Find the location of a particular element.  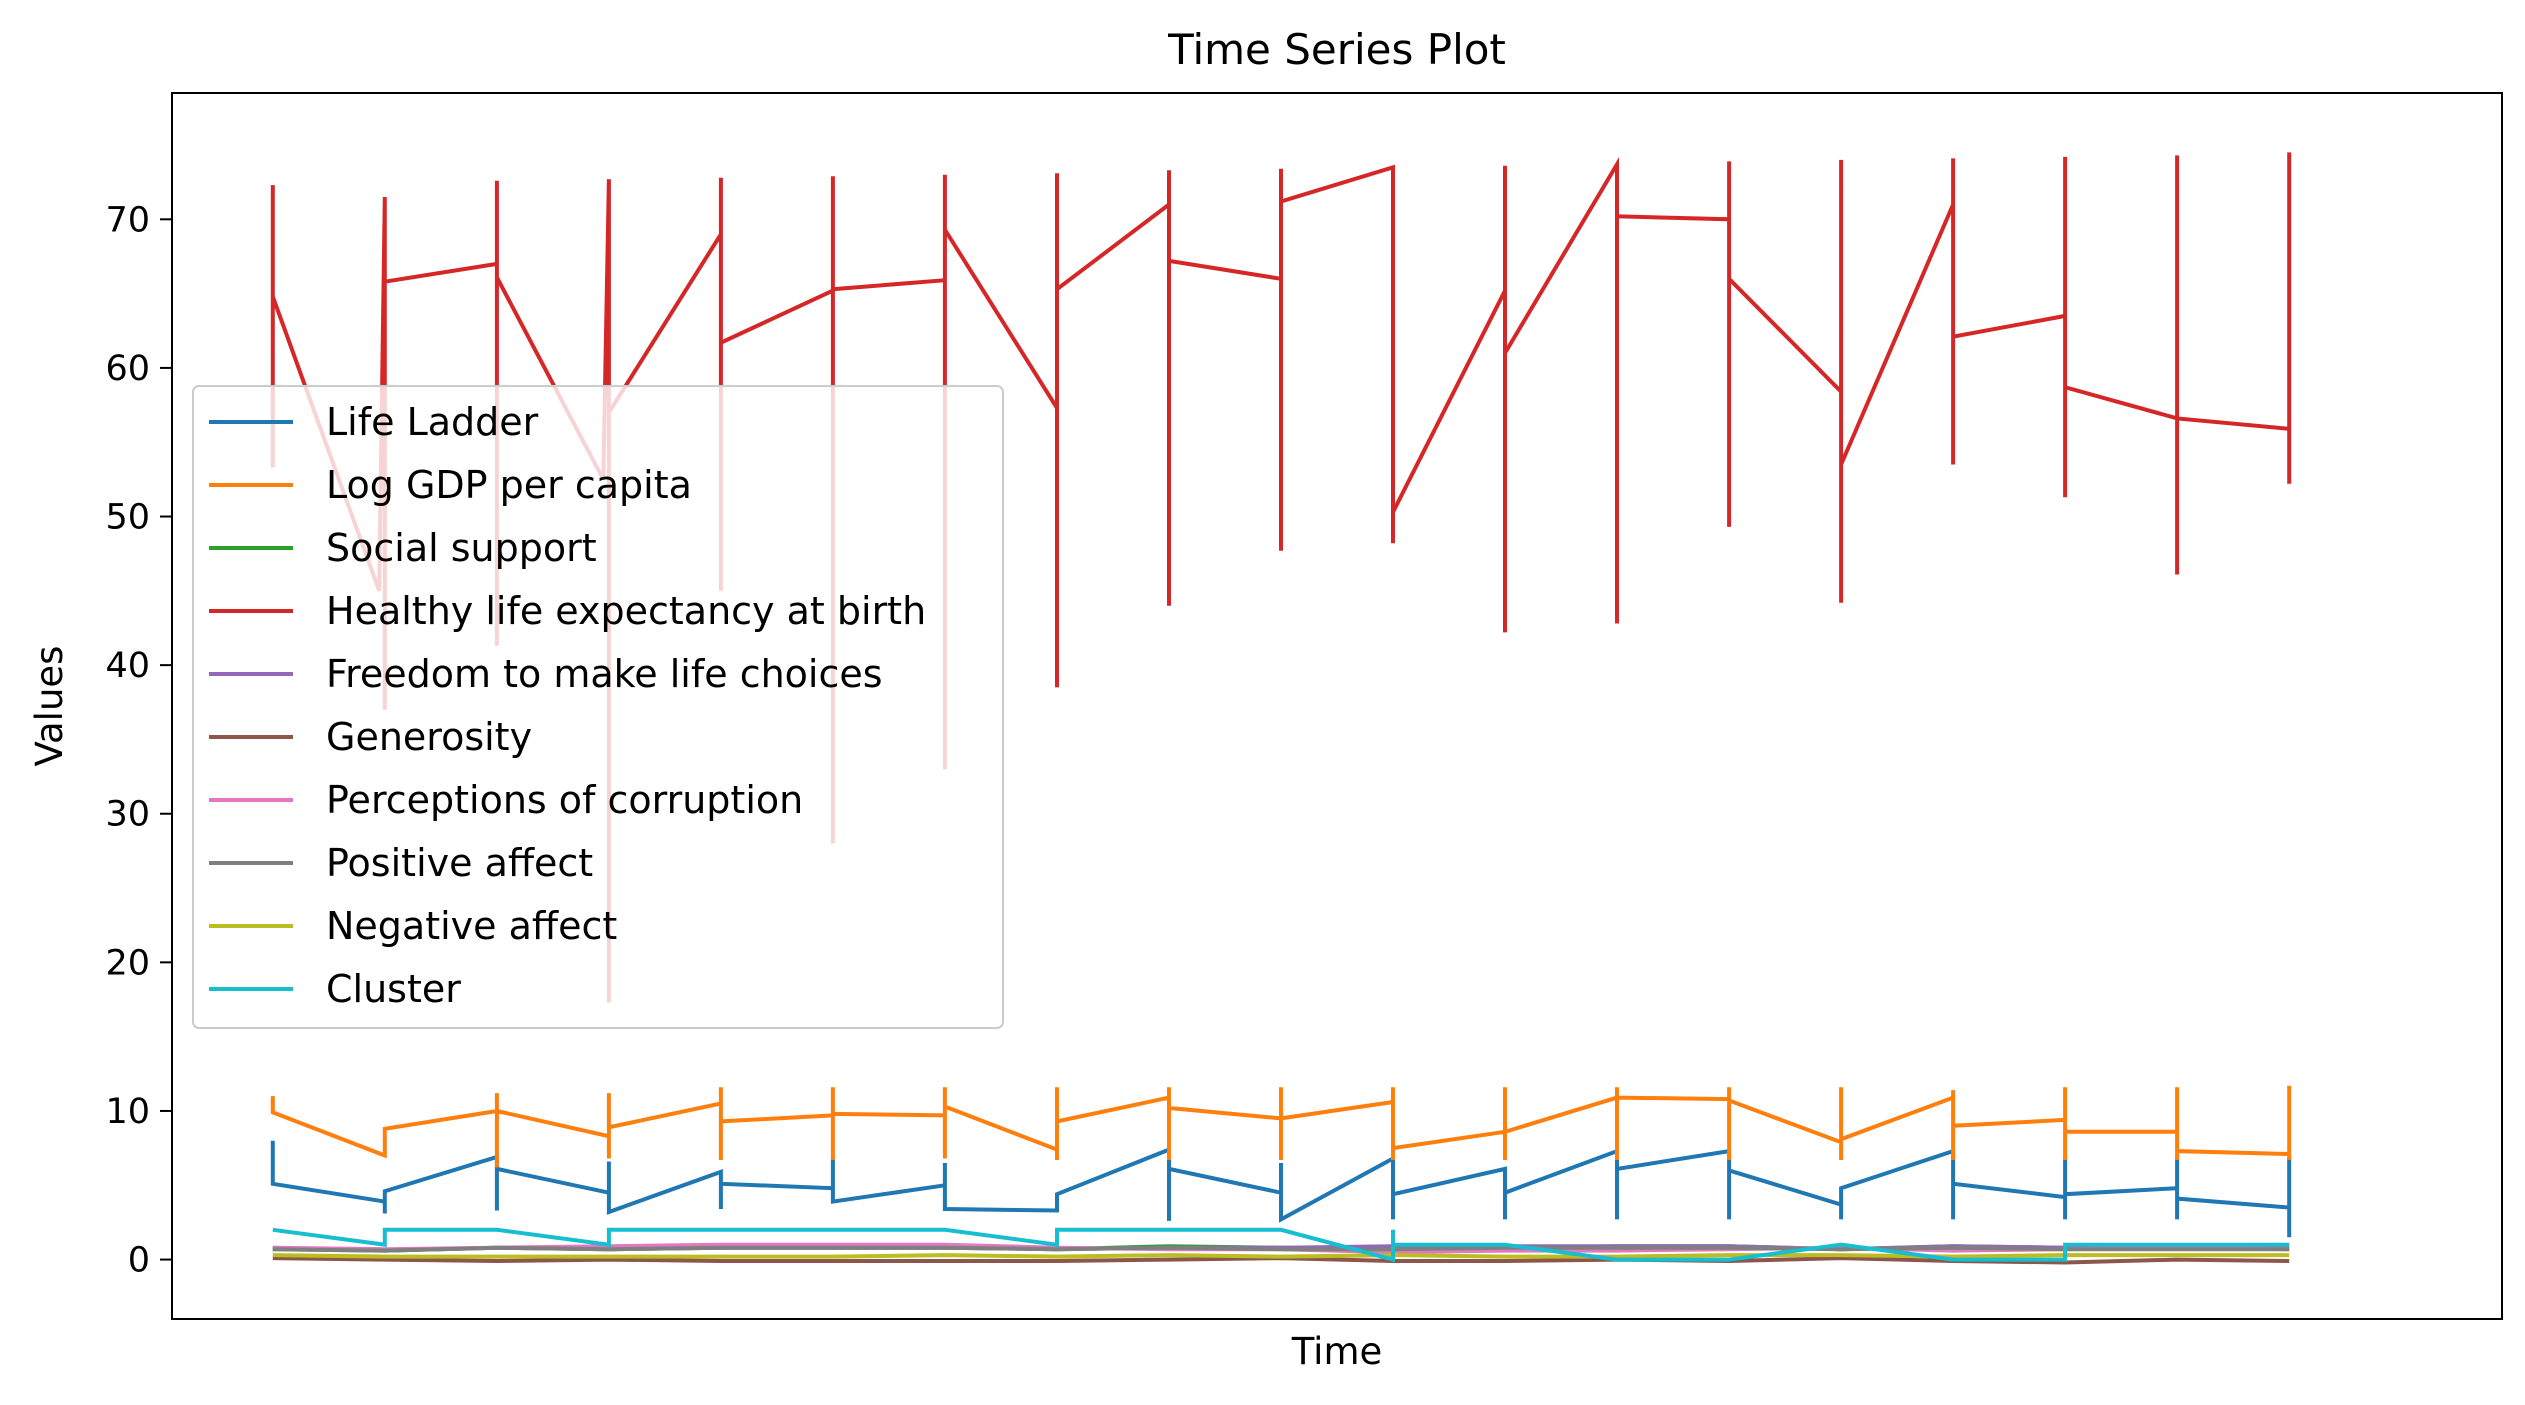

x-axis-label: Time is located at coordinates (1337, 1351).